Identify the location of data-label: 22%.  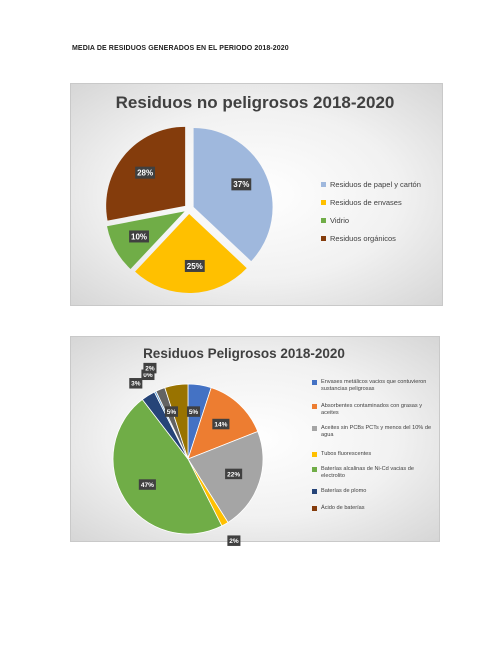
(233, 474).